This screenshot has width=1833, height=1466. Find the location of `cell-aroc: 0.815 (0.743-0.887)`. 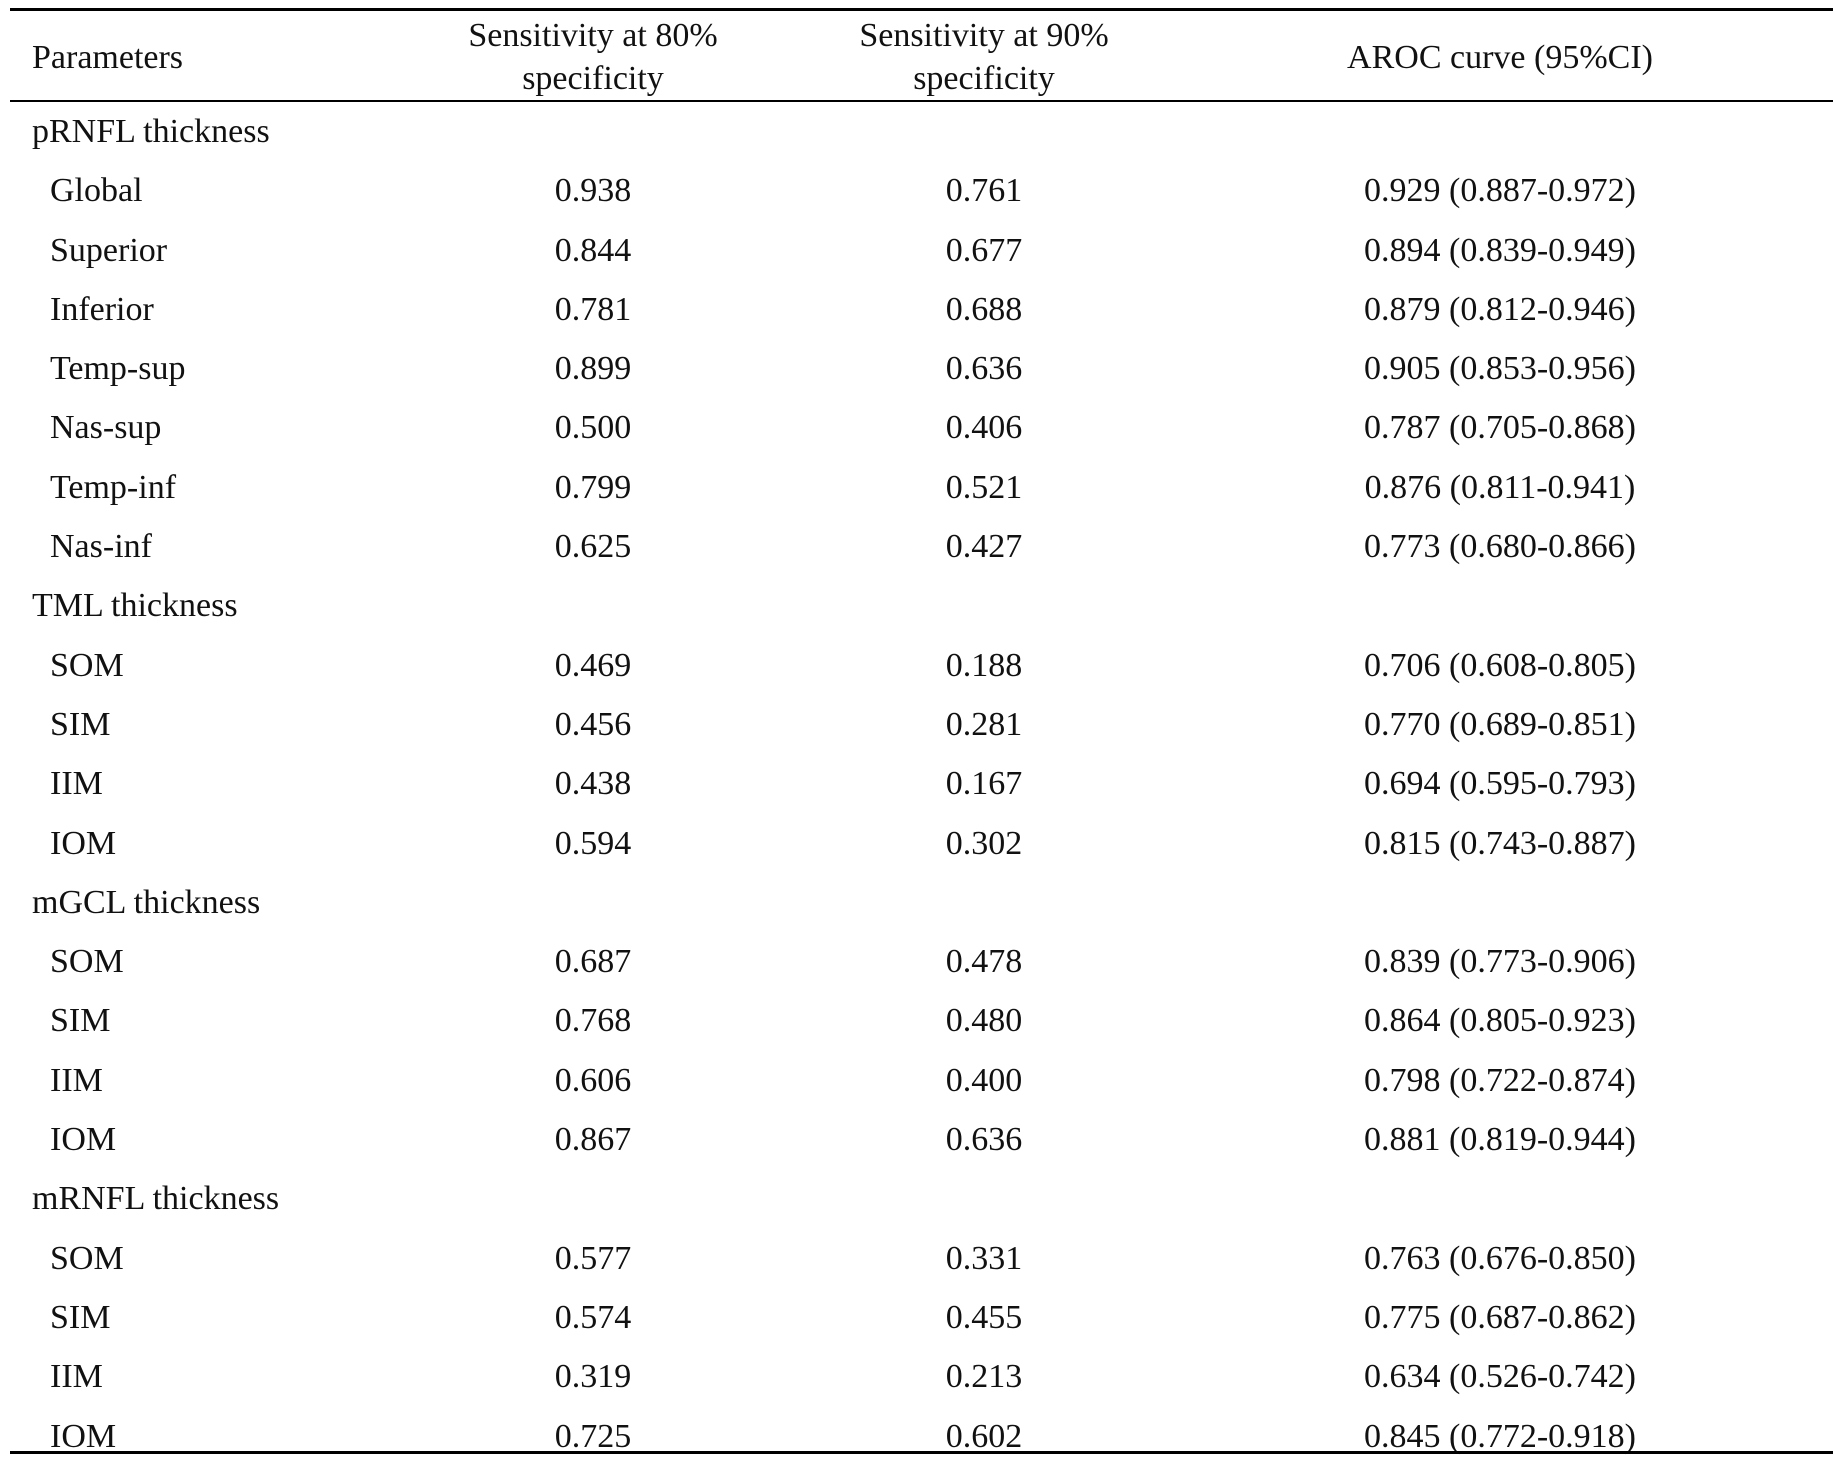

cell-aroc: 0.815 (0.743-0.887) is located at coordinates (1500, 843).